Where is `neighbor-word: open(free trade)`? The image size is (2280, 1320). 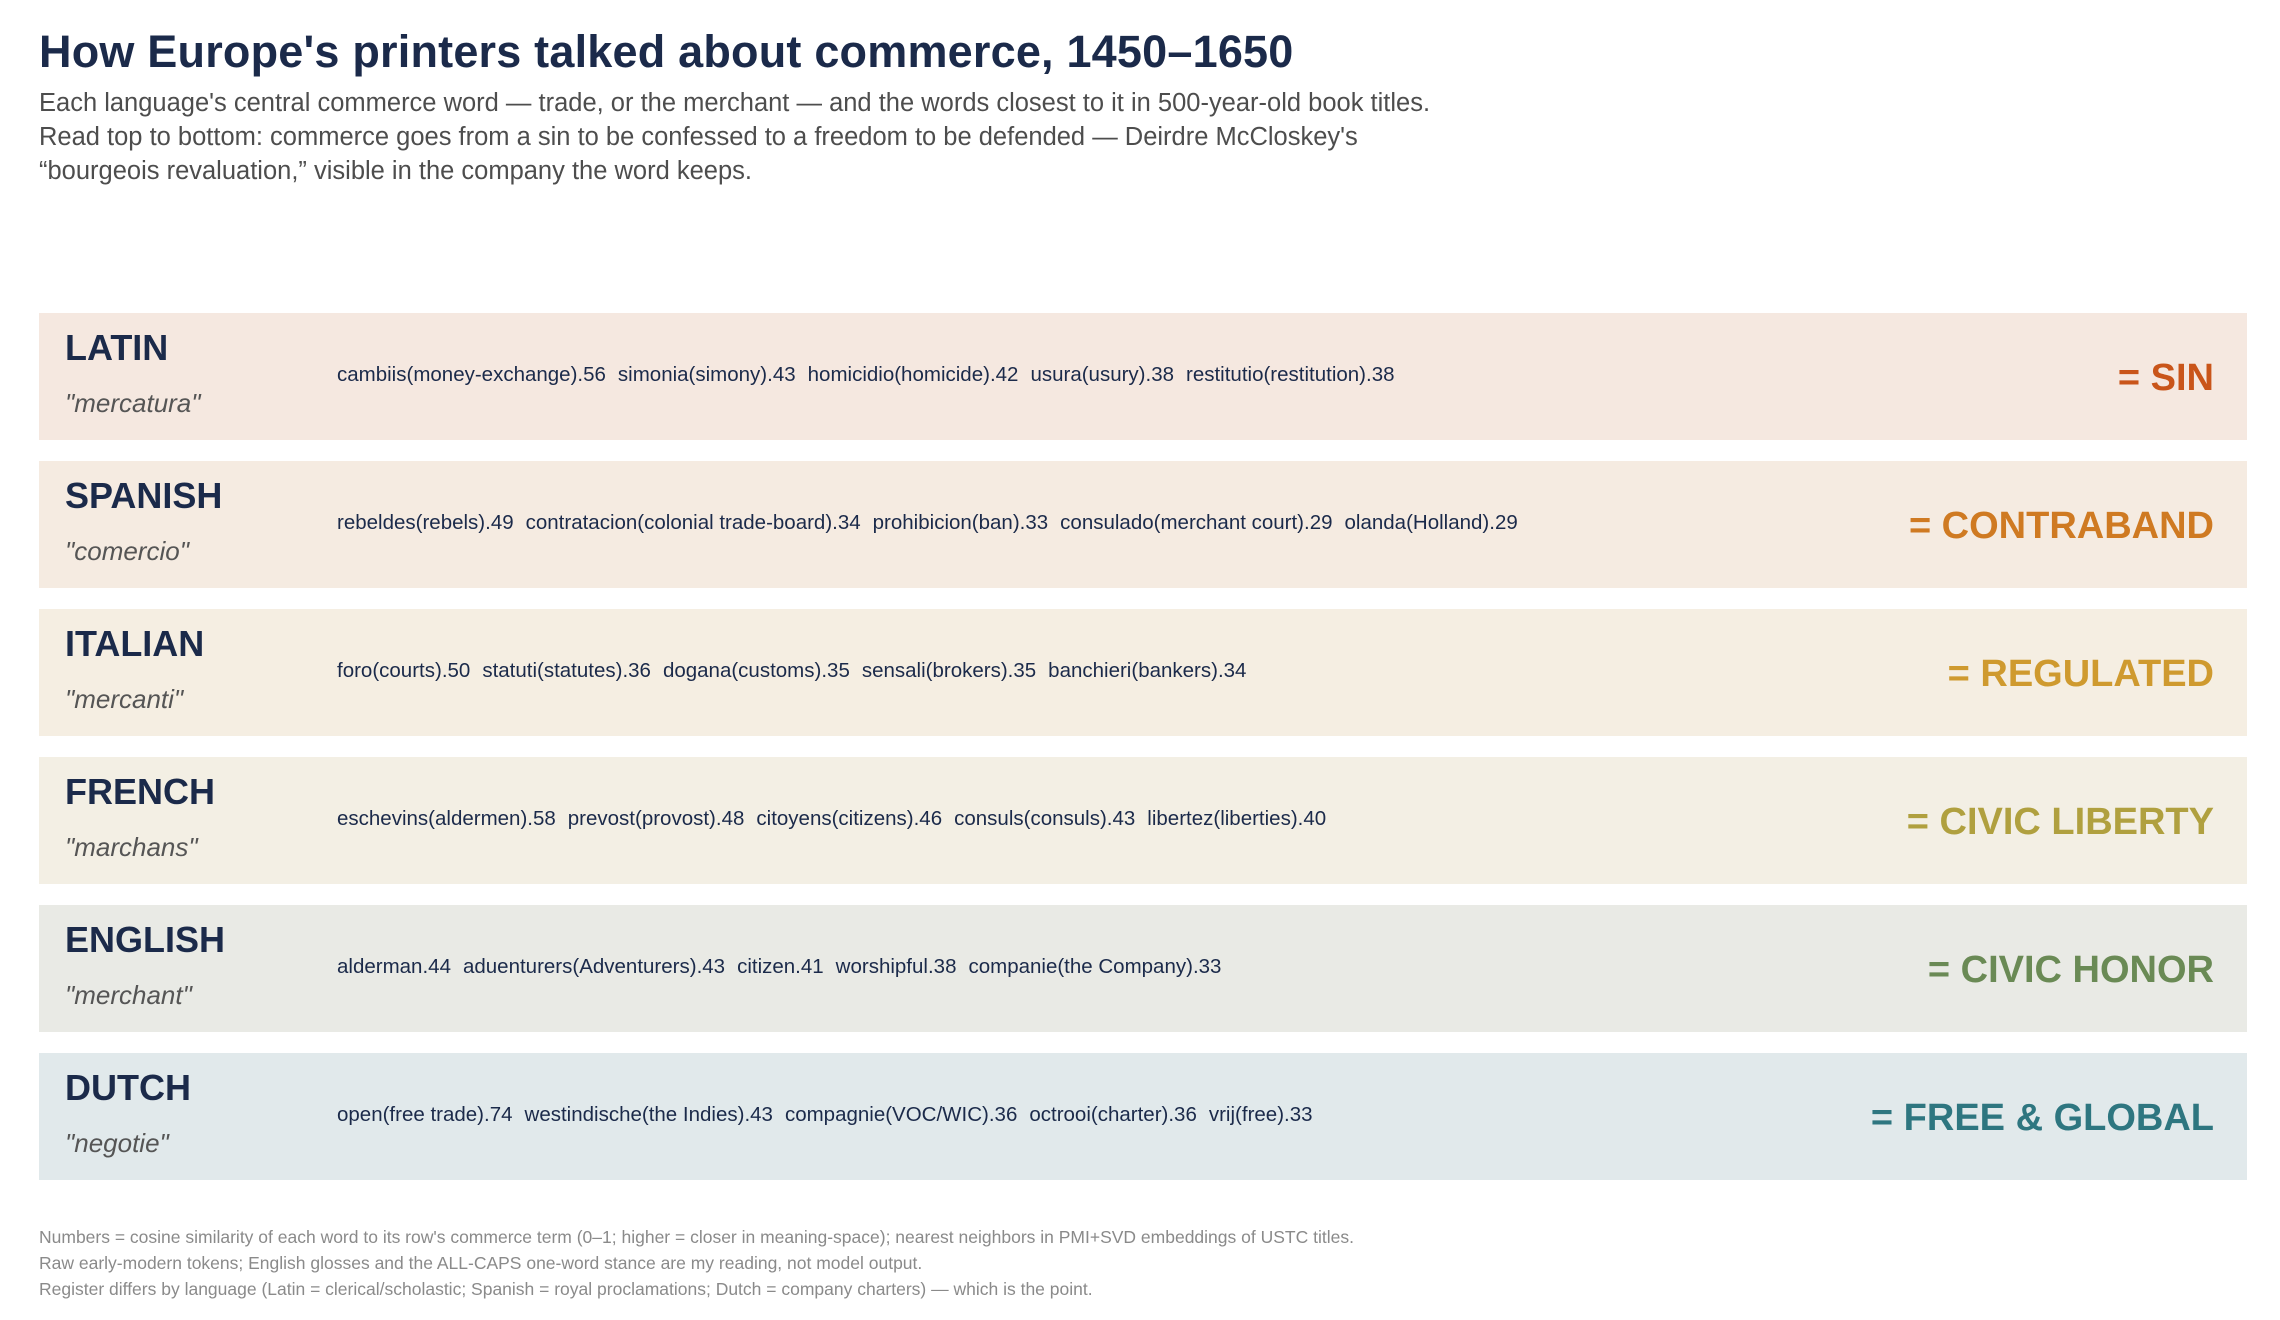 neighbor-word: open(free trade) is located at coordinates (411, 1114).